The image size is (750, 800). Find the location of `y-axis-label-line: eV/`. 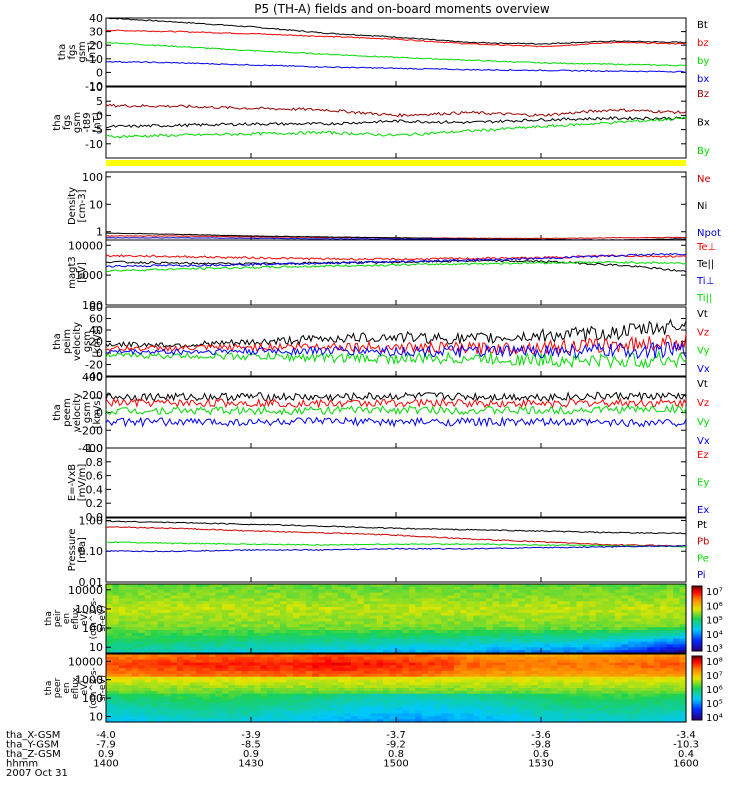

y-axis-label-line: eV/ is located at coordinates (85, 618).